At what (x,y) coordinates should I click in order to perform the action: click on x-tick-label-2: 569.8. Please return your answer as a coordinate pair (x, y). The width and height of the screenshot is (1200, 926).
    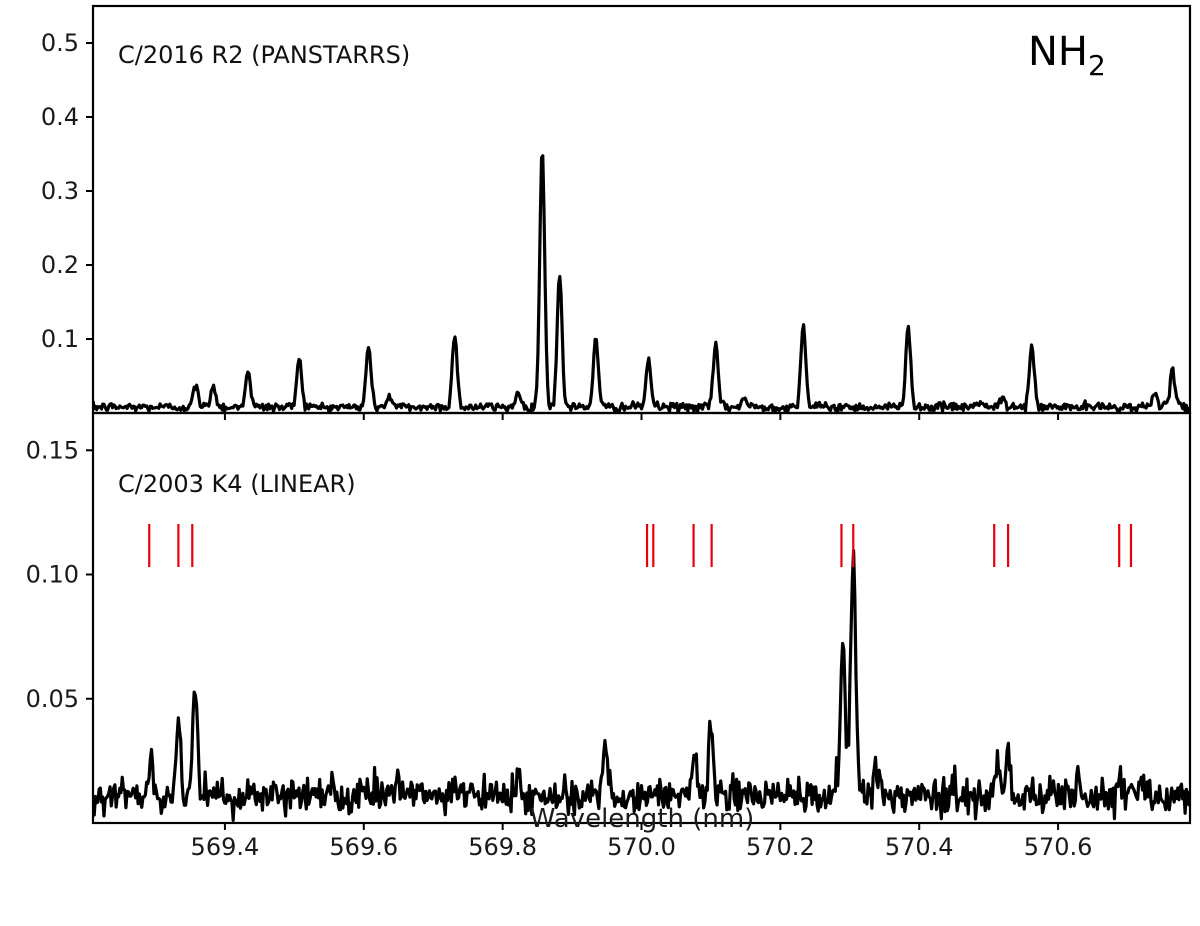
    Looking at the image, I should click on (502, 847).